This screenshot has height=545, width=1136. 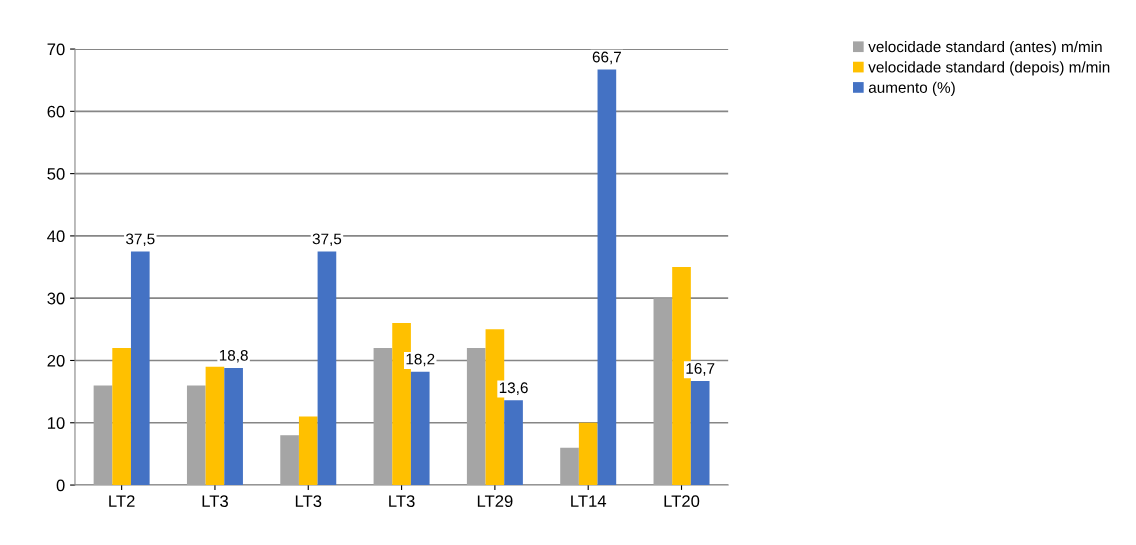 I want to click on data-label: 18,2, so click(x=420, y=360).